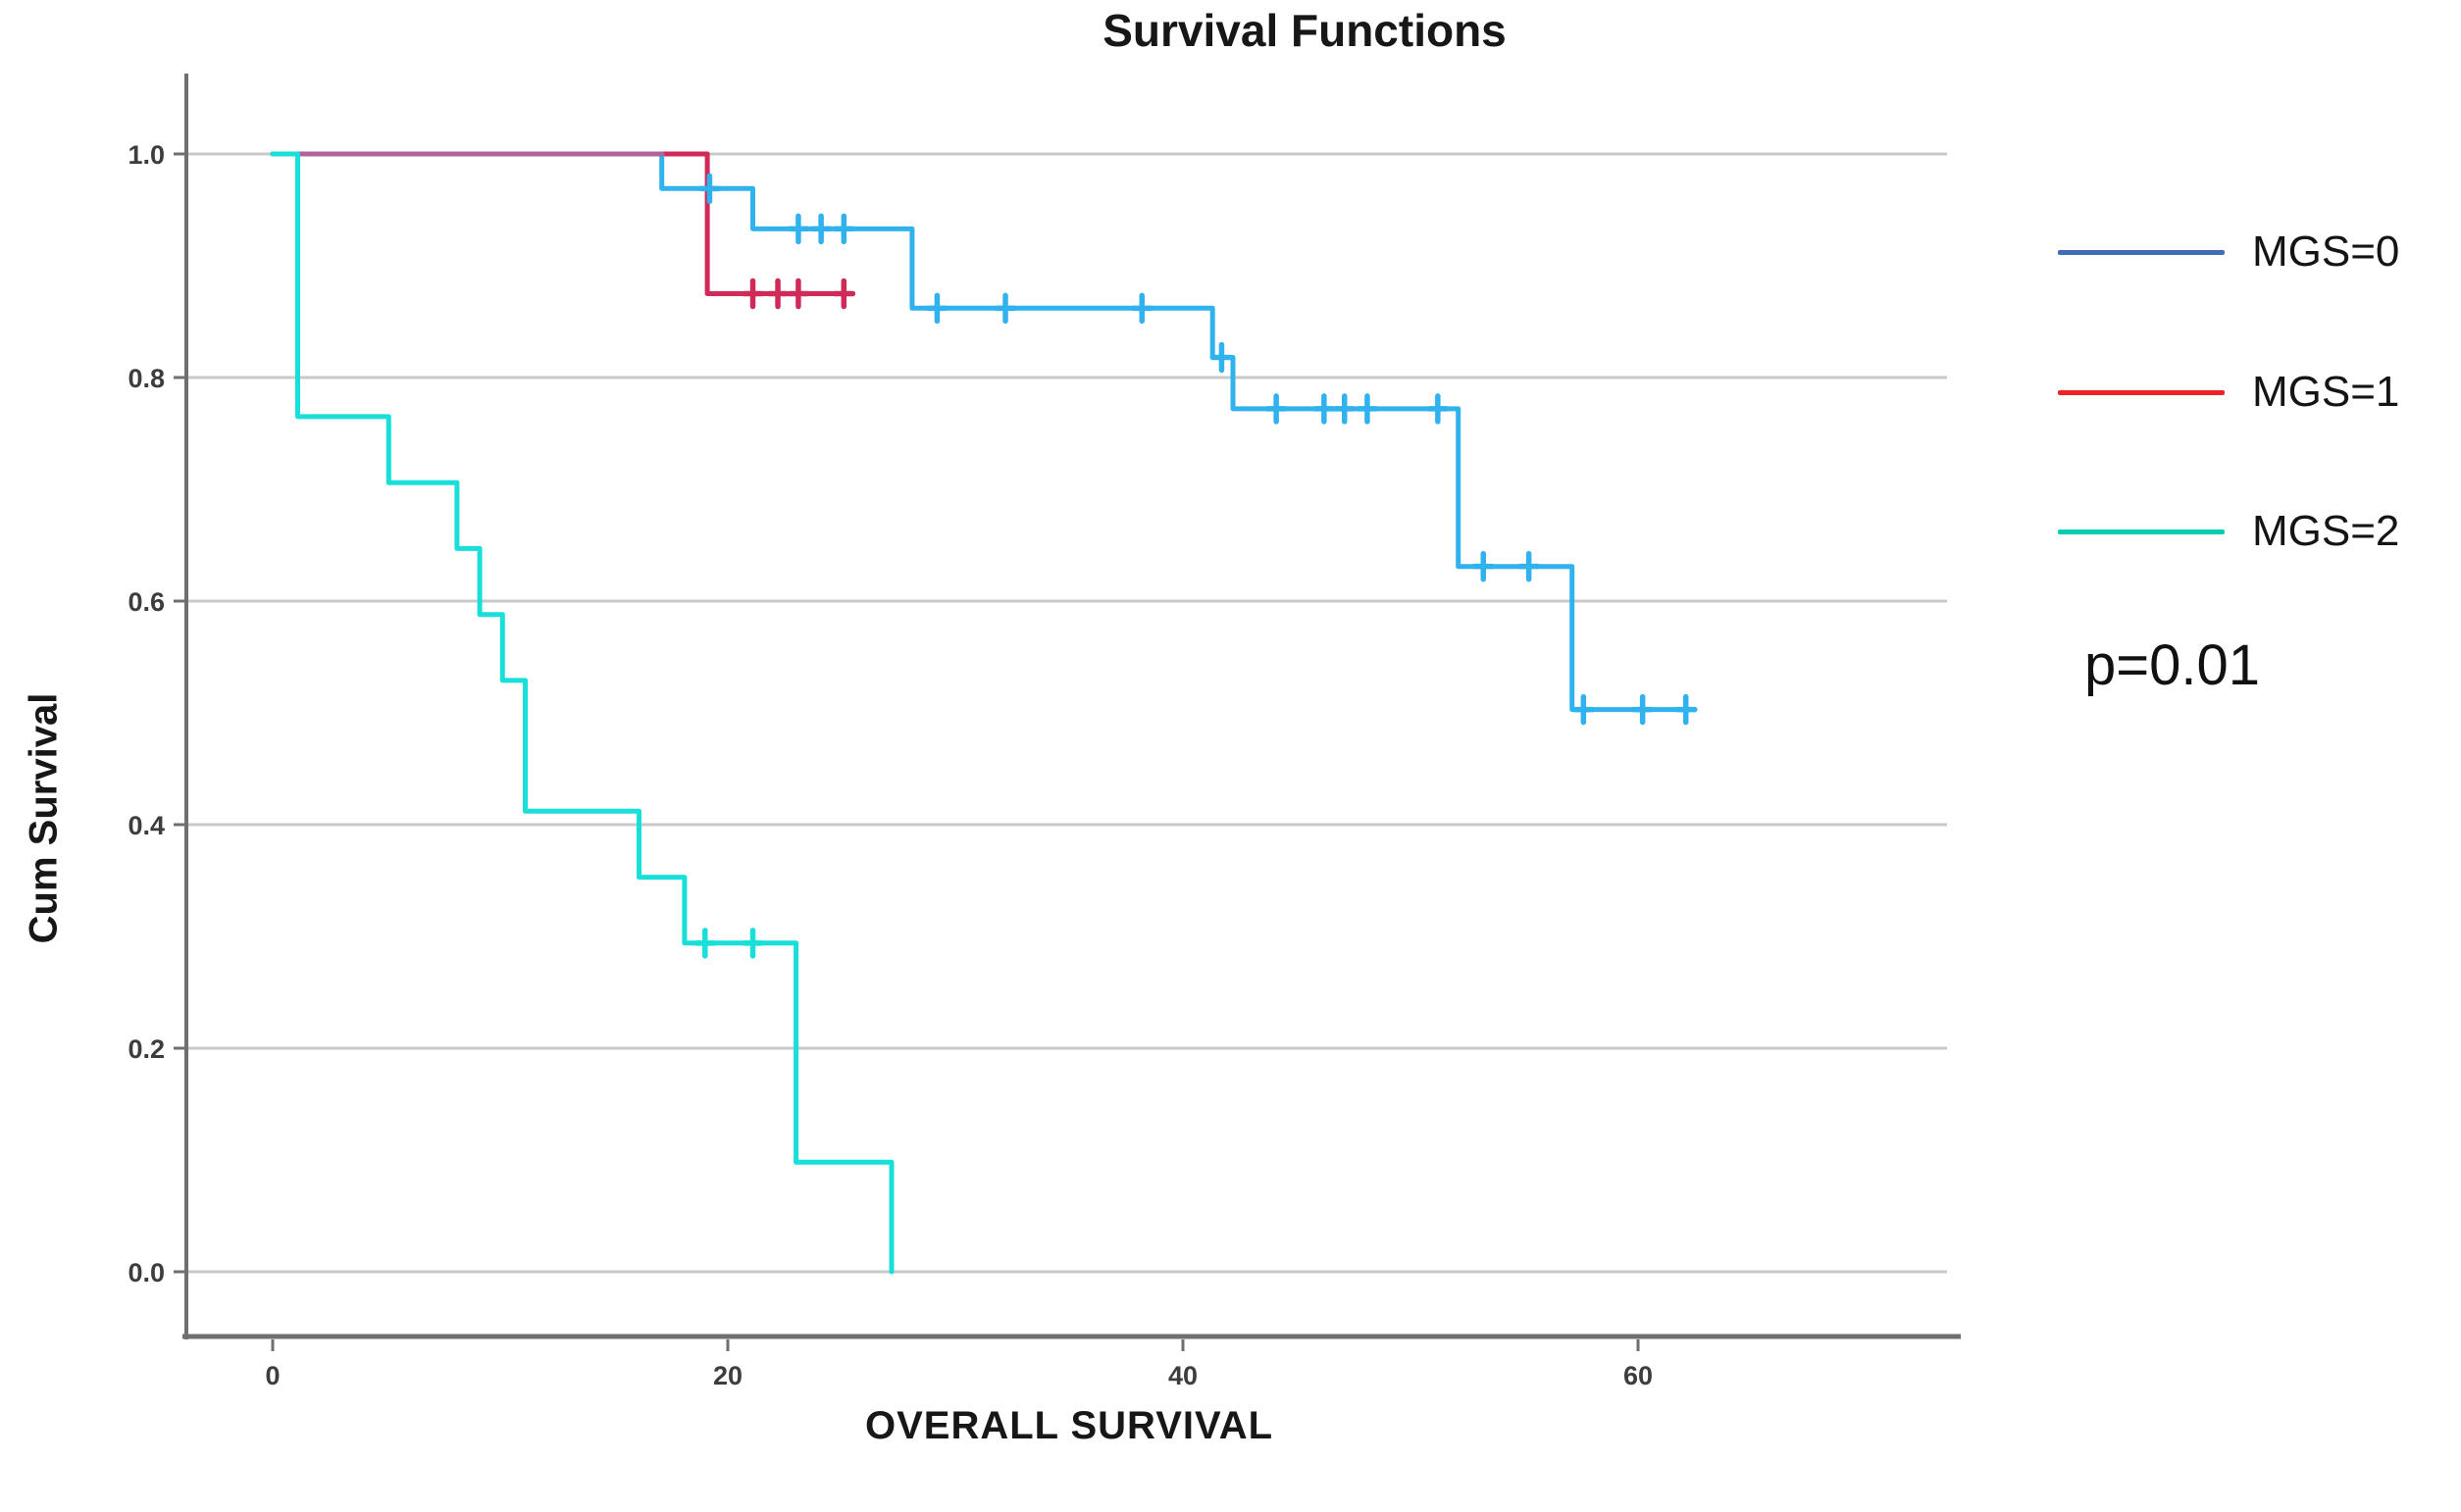 Image resolution: width=2461 pixels, height=1512 pixels. Describe the element at coordinates (272, 1375) in the screenshot. I see `x-tick-label: 0` at that location.